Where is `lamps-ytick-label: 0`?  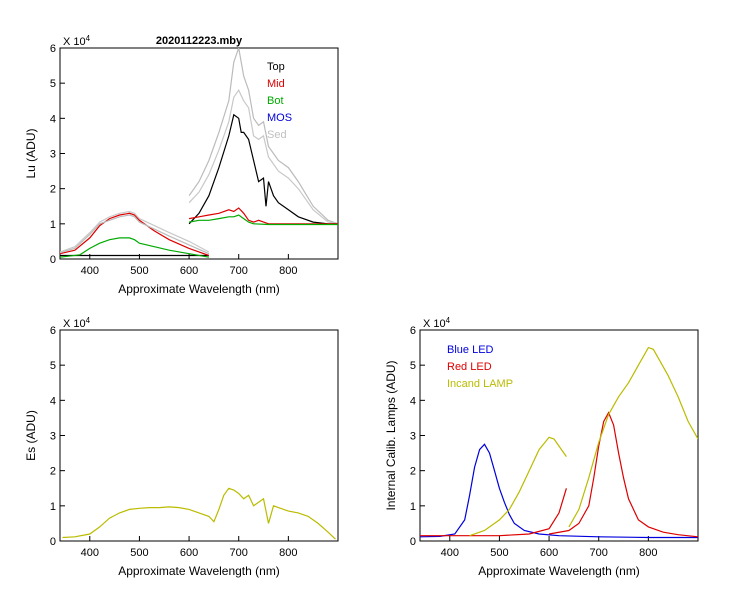 lamps-ytick-label: 0 is located at coordinates (413, 542).